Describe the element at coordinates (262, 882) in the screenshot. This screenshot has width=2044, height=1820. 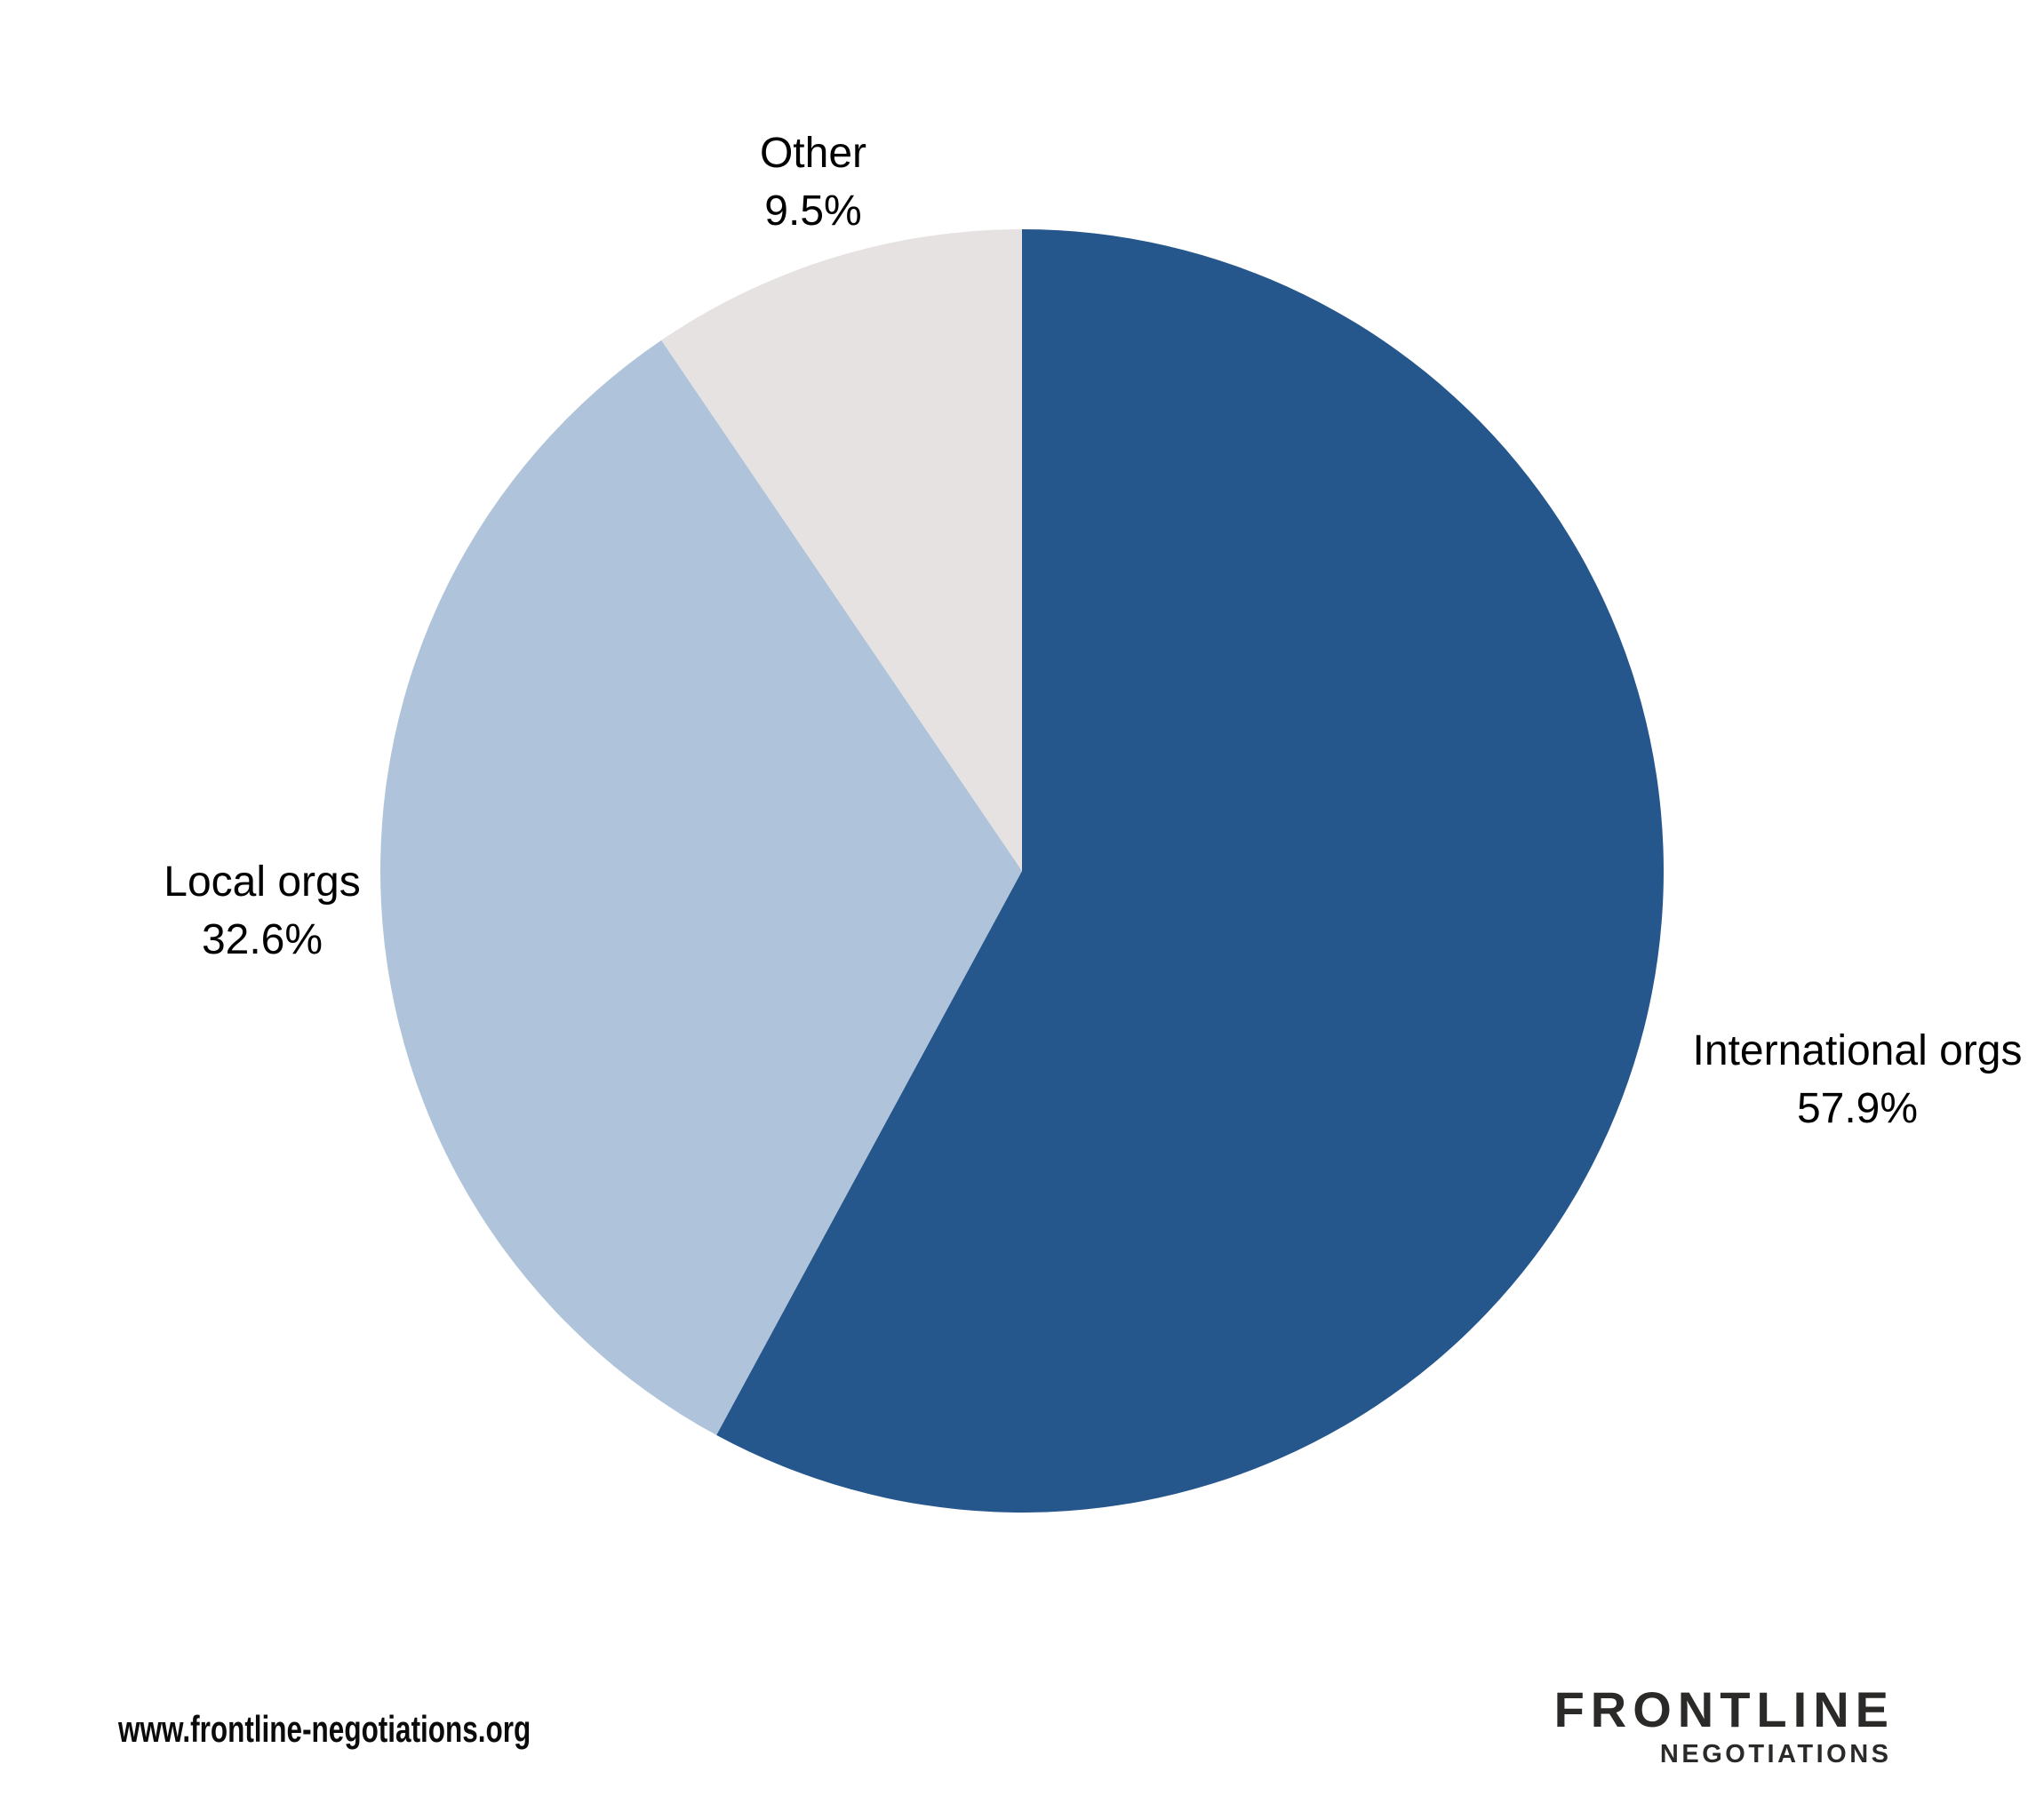
I see `pie-label-local-orgs-name: Local orgs` at that location.